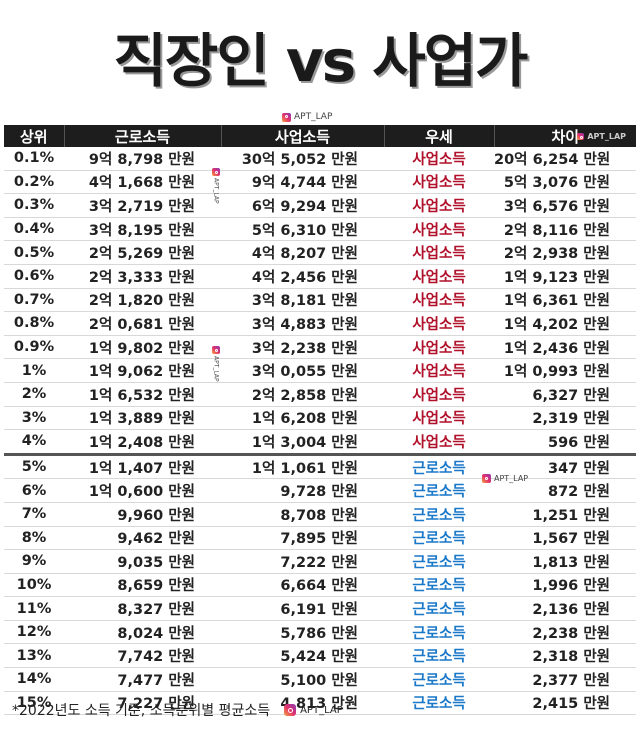 The image size is (640, 730). I want to click on cell-business-income: 1억 6,208 만원, so click(302, 418).